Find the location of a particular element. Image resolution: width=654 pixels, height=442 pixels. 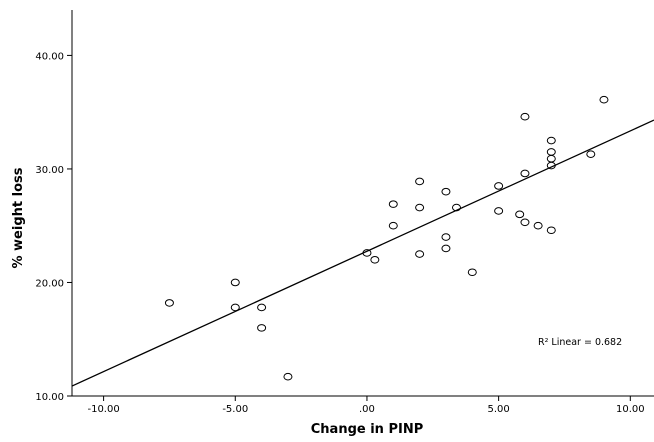

x-tick-label: -5.00 is located at coordinates (235, 409).